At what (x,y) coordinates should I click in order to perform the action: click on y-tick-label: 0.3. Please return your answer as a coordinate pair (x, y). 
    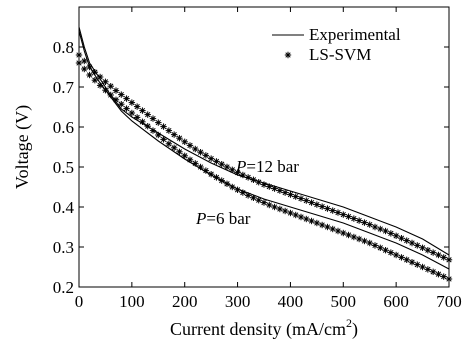
    Looking at the image, I should click on (63, 247).